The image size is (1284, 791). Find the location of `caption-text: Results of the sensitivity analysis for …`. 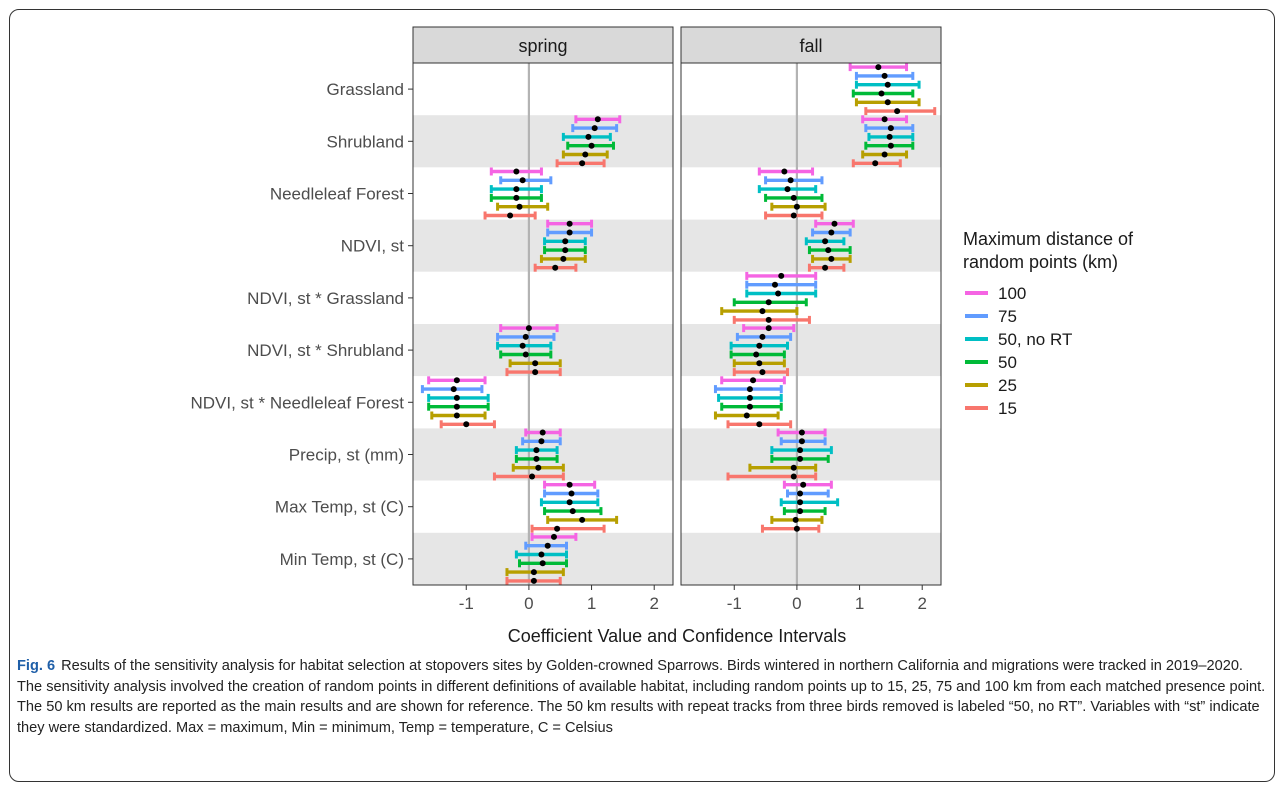

caption-text: Results of the sensitivity analysis for … is located at coordinates (641, 697).